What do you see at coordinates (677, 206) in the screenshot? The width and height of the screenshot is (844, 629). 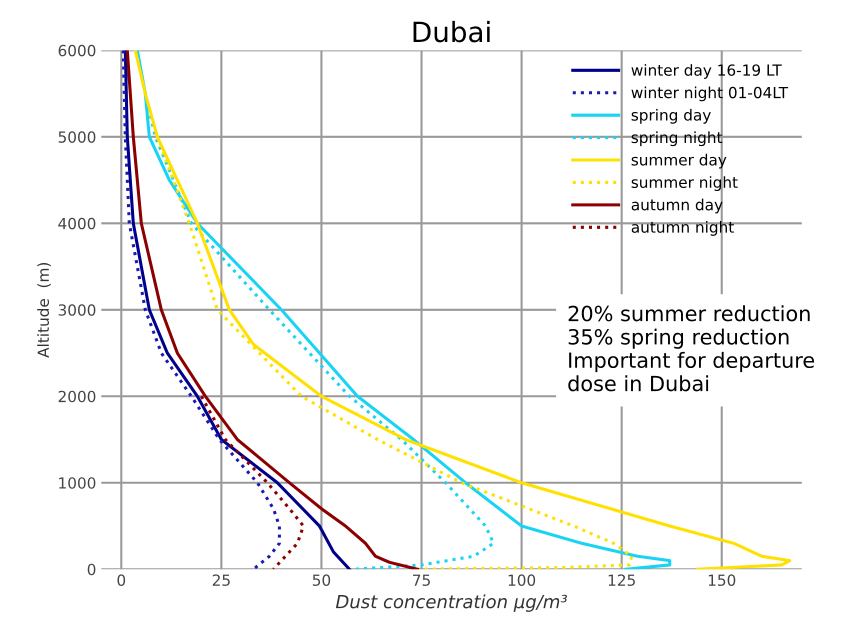 I see `legend-label: autumn day` at bounding box center [677, 206].